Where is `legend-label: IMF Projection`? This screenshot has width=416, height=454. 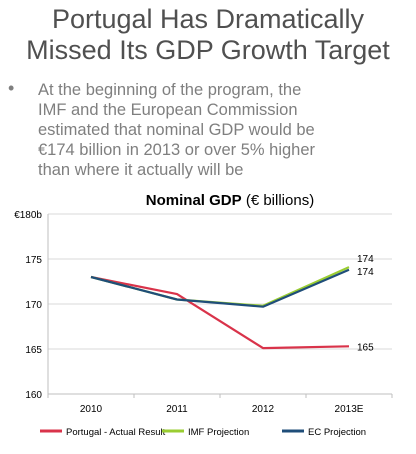 legend-label: IMF Projection is located at coordinates (218, 432).